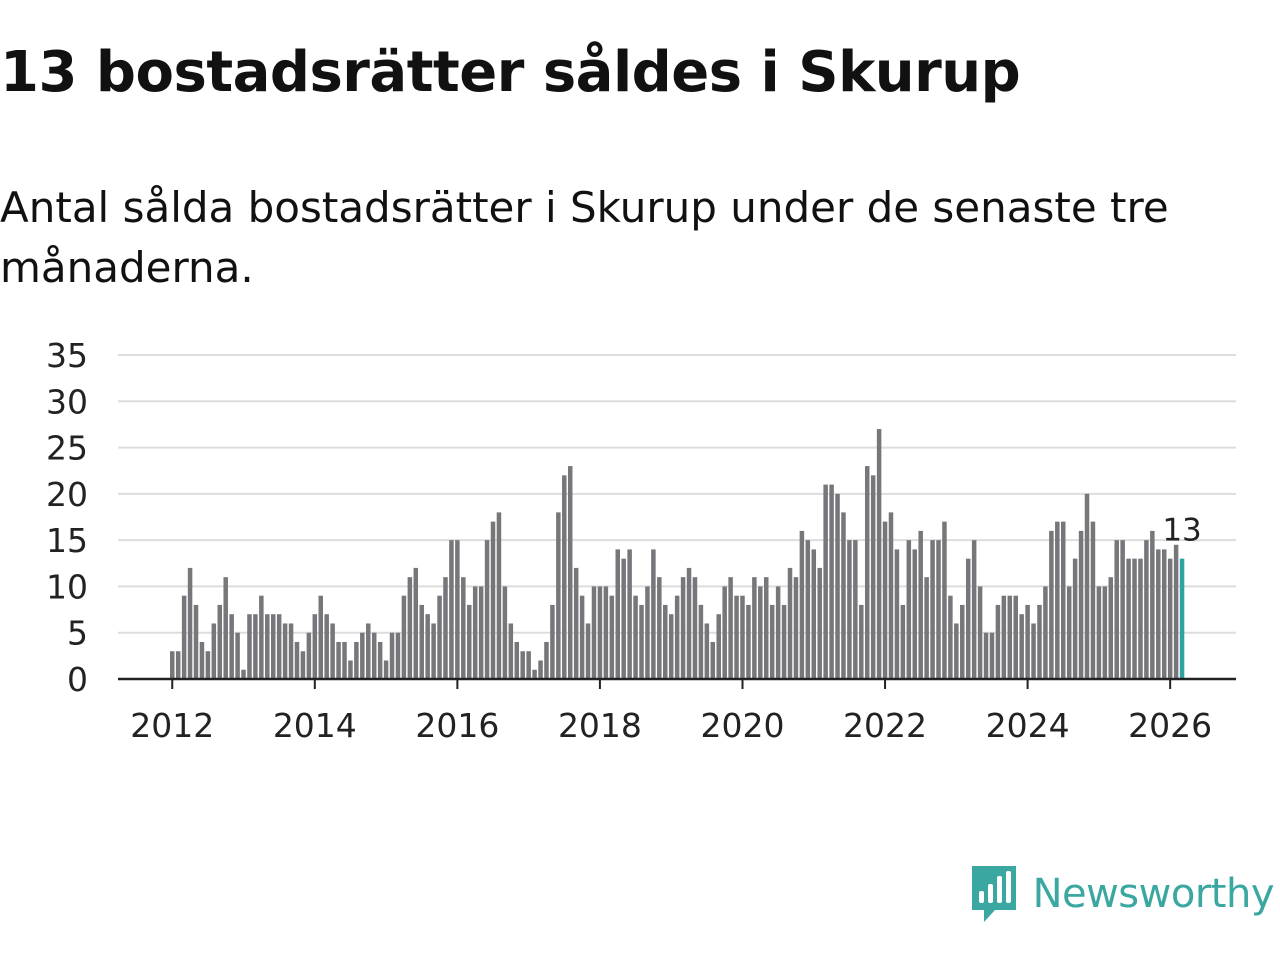 The image size is (1280, 960). I want to click on newsworthy-brand: Newsworthy, so click(1122, 894).